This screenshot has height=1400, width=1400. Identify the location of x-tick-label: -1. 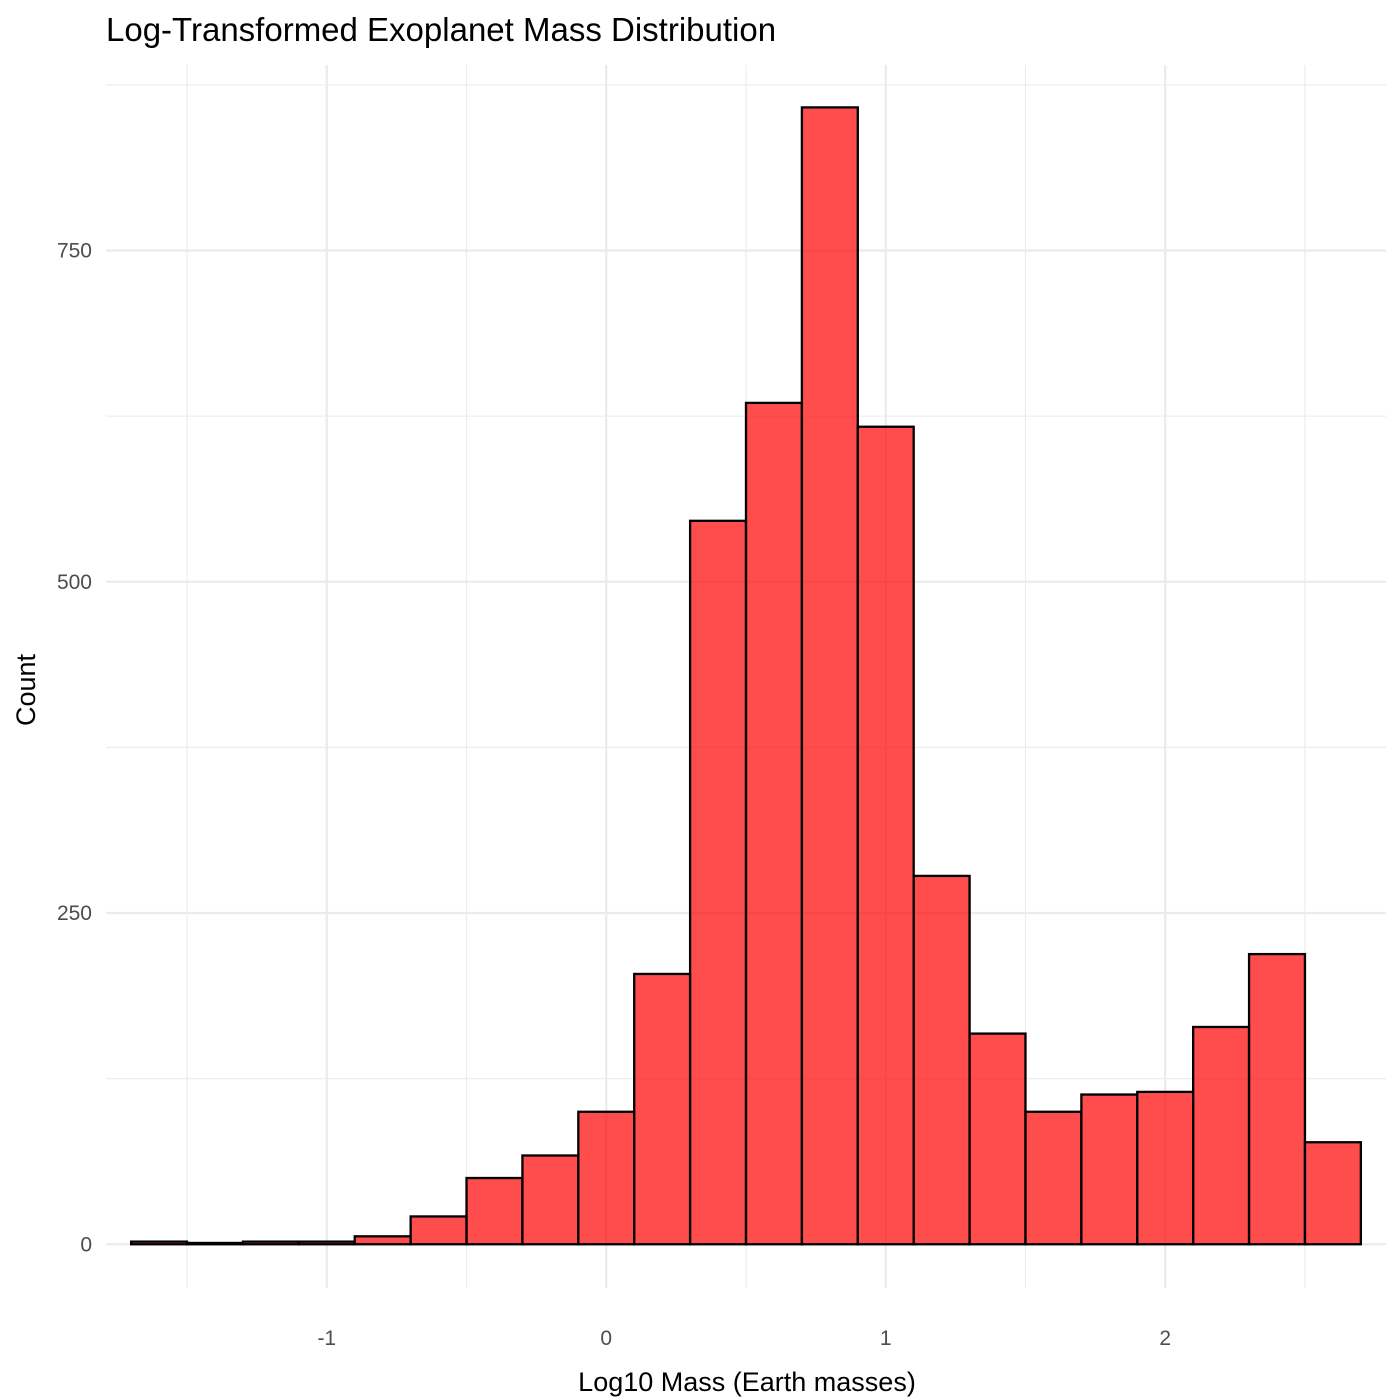
(326, 1338).